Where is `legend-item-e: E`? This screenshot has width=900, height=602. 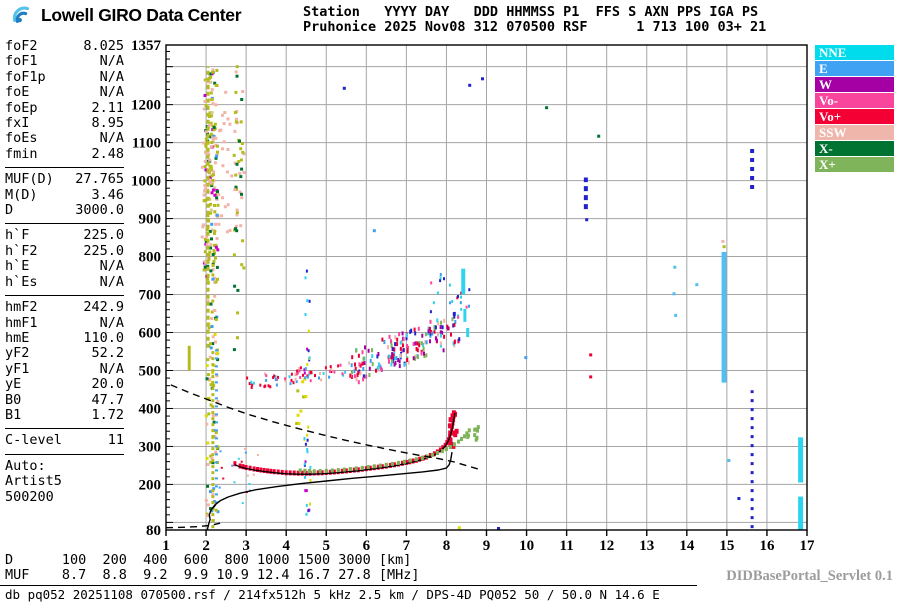 legend-item-e: E is located at coordinates (854, 68).